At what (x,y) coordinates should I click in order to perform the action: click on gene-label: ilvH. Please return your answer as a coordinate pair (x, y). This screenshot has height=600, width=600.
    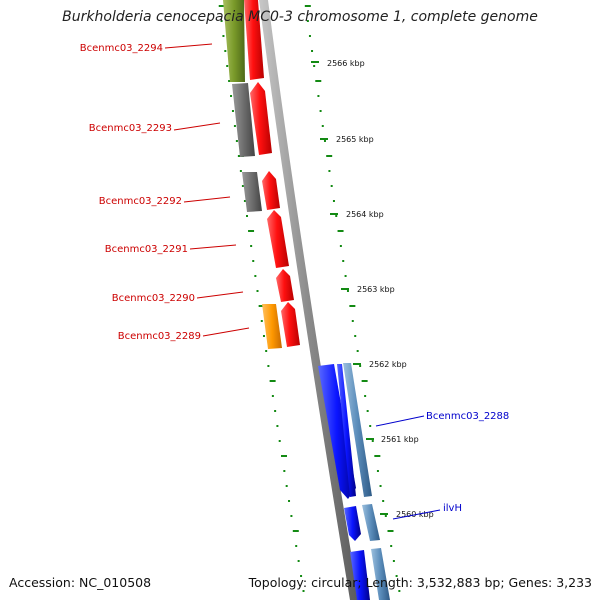
    Looking at the image, I should click on (452, 508).